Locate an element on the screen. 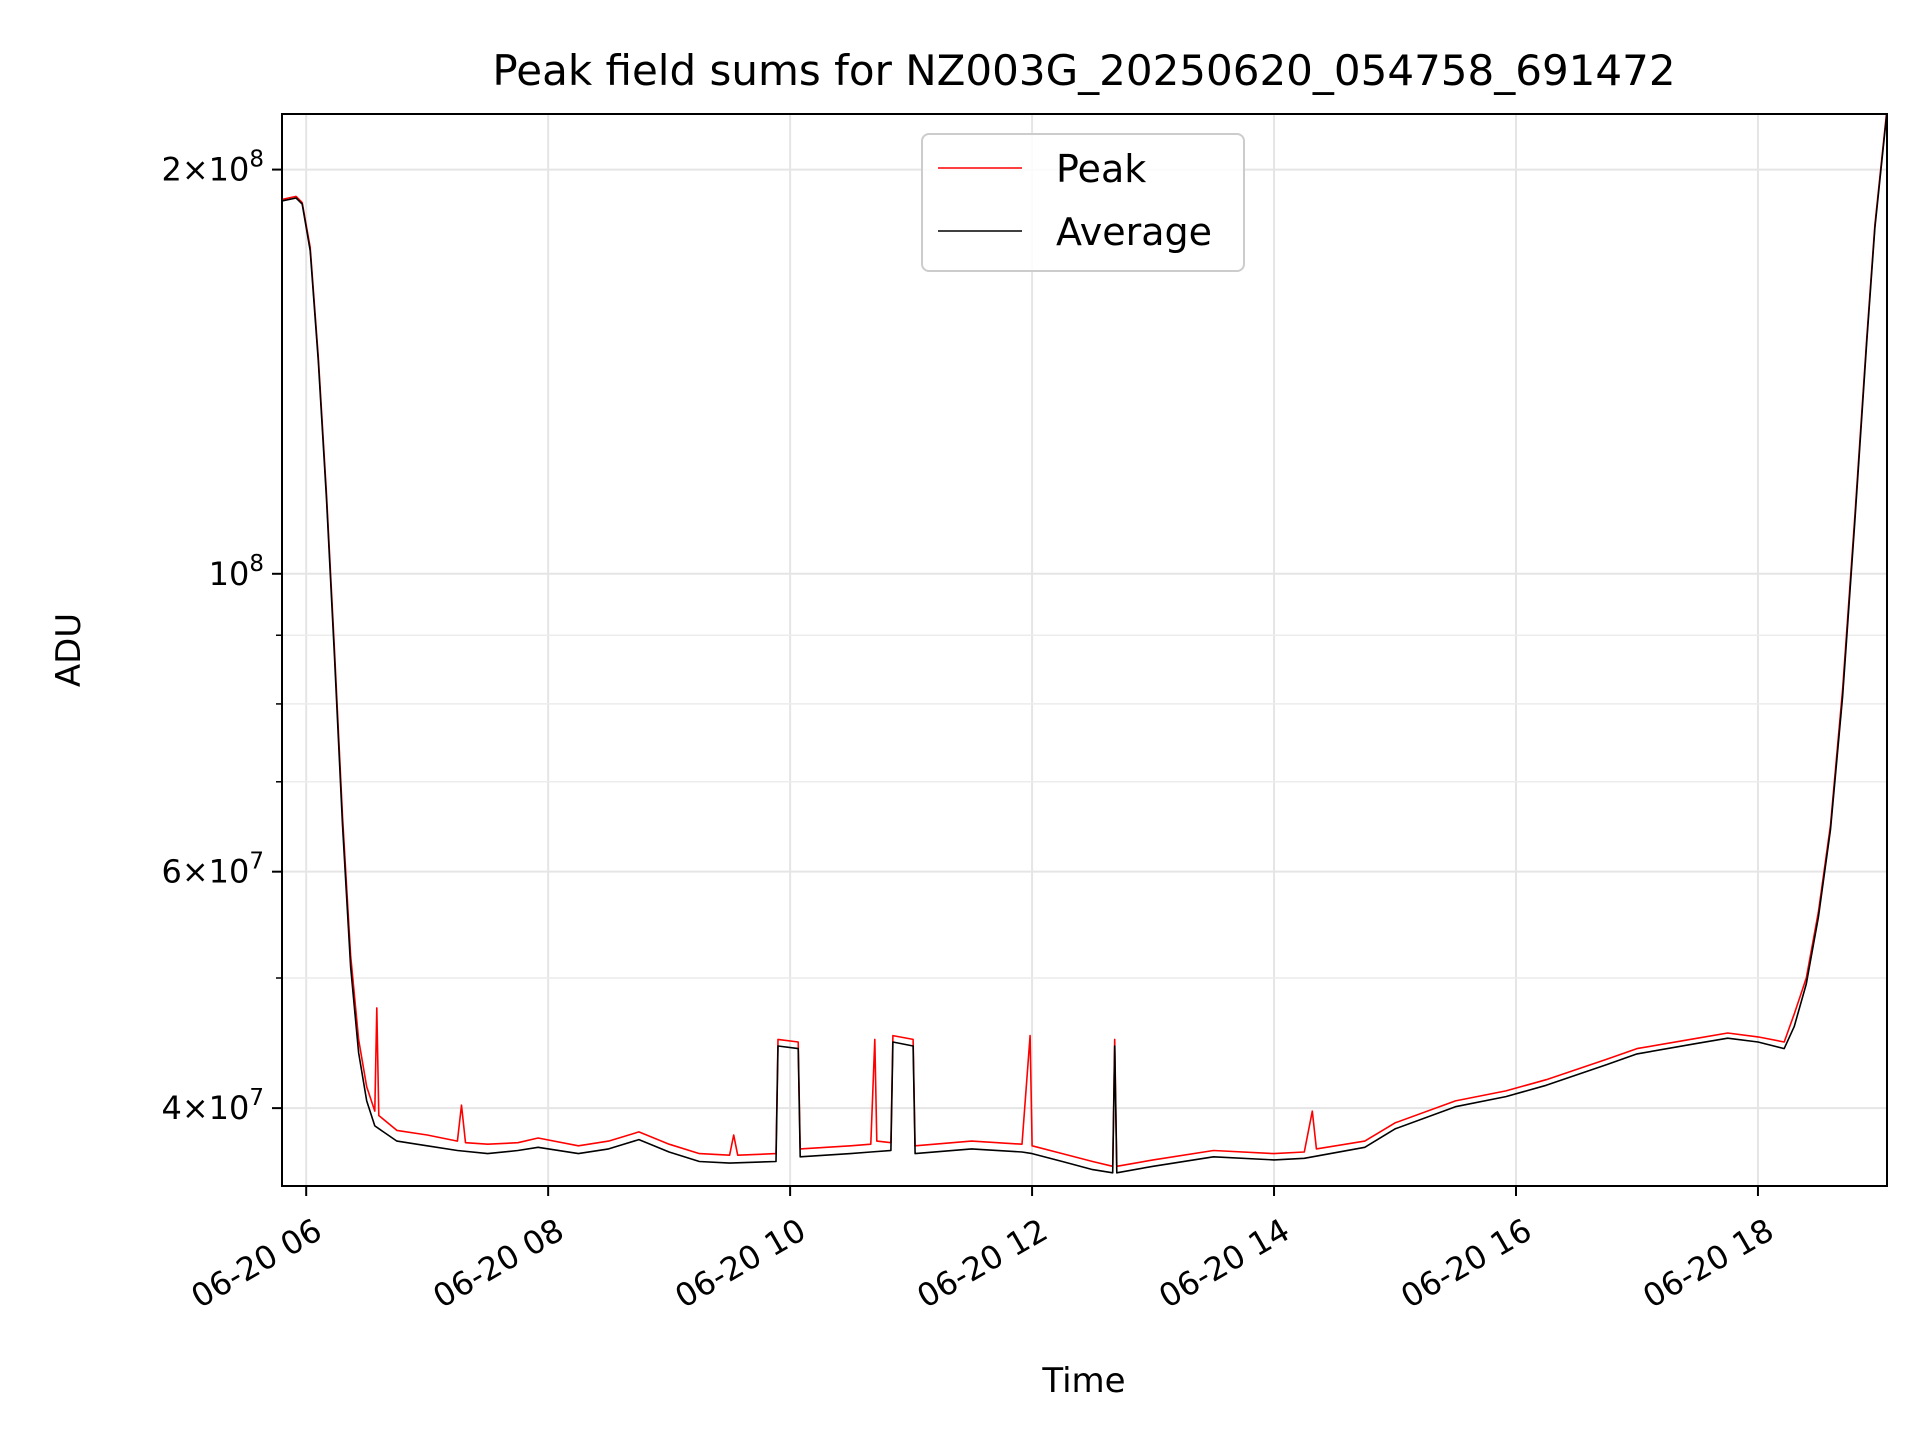 The width and height of the screenshot is (1920, 1445). y-tick-label: 108 is located at coordinates (236, 572).